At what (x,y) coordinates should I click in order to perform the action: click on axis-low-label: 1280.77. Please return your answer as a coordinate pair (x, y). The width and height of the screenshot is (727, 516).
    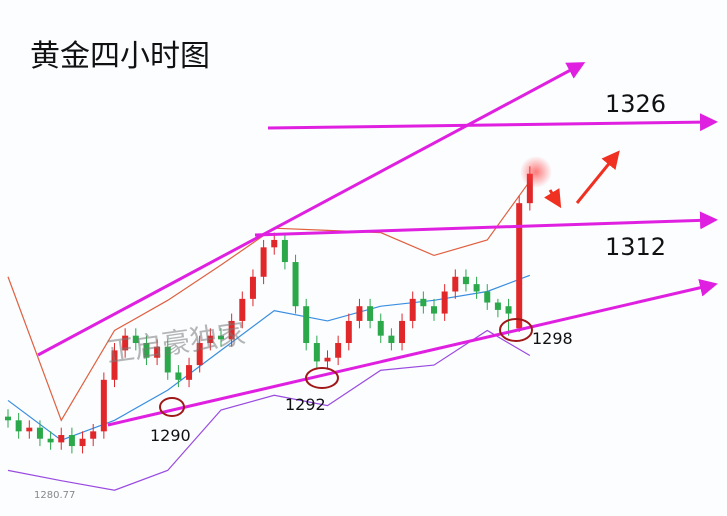
    Looking at the image, I should click on (54, 495).